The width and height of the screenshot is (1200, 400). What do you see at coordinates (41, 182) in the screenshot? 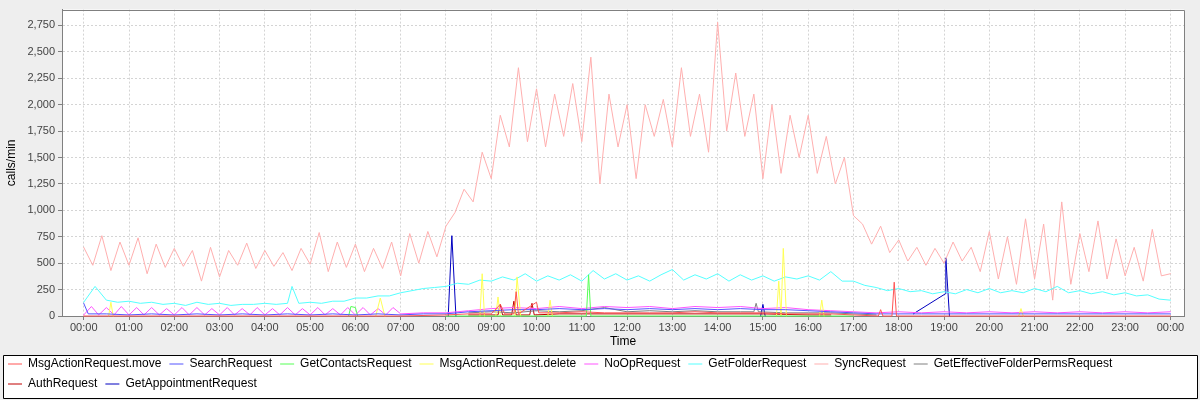
I see `y-tick-label: 1,250` at bounding box center [41, 182].